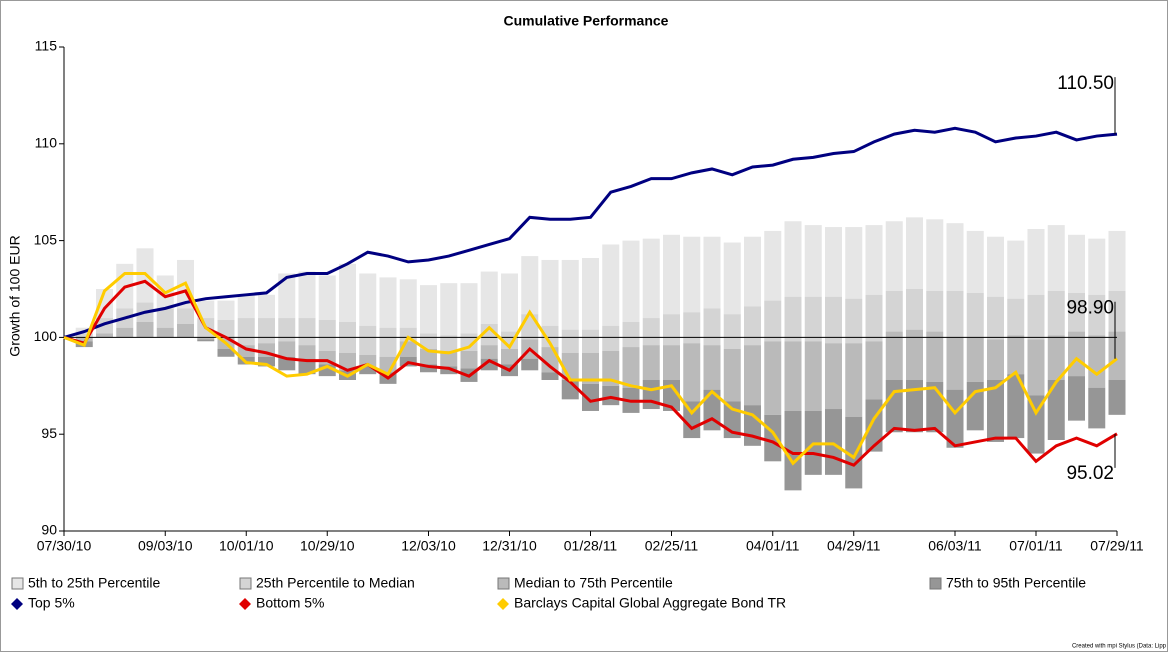 This screenshot has height=652, width=1168. I want to click on y-tick-label: 90, so click(49, 530).